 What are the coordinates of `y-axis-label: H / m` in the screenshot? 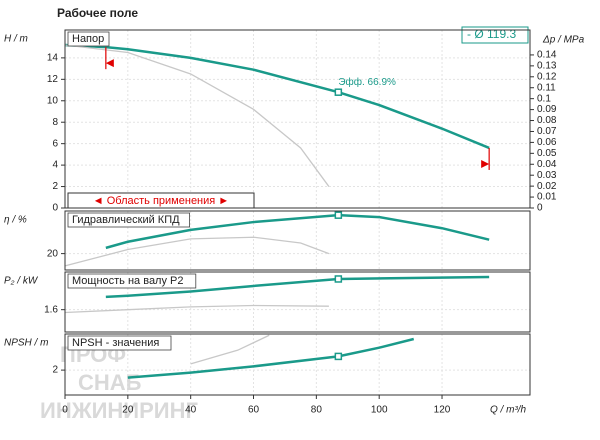 It's located at (16, 39).